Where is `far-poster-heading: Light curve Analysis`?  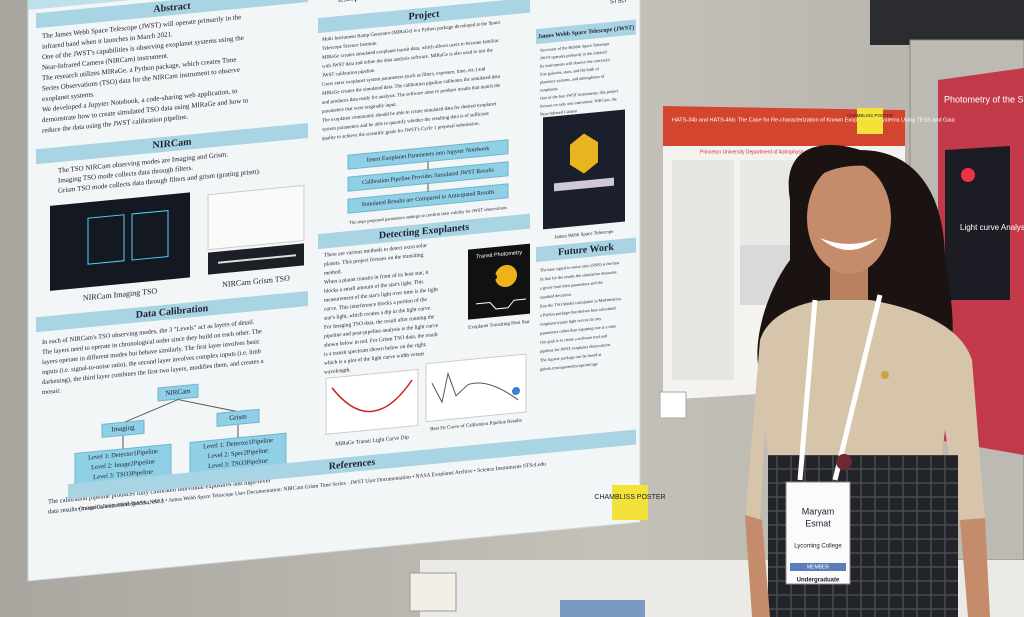
far-poster-heading: Light curve Analysis is located at coordinates (992, 227).